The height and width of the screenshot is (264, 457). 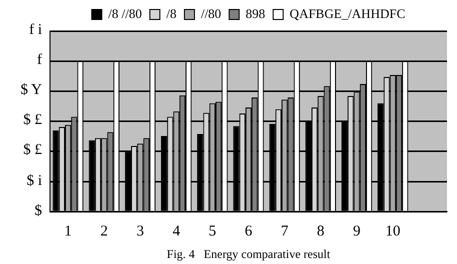 I want to click on text: $ i, so click(x=34, y=180).